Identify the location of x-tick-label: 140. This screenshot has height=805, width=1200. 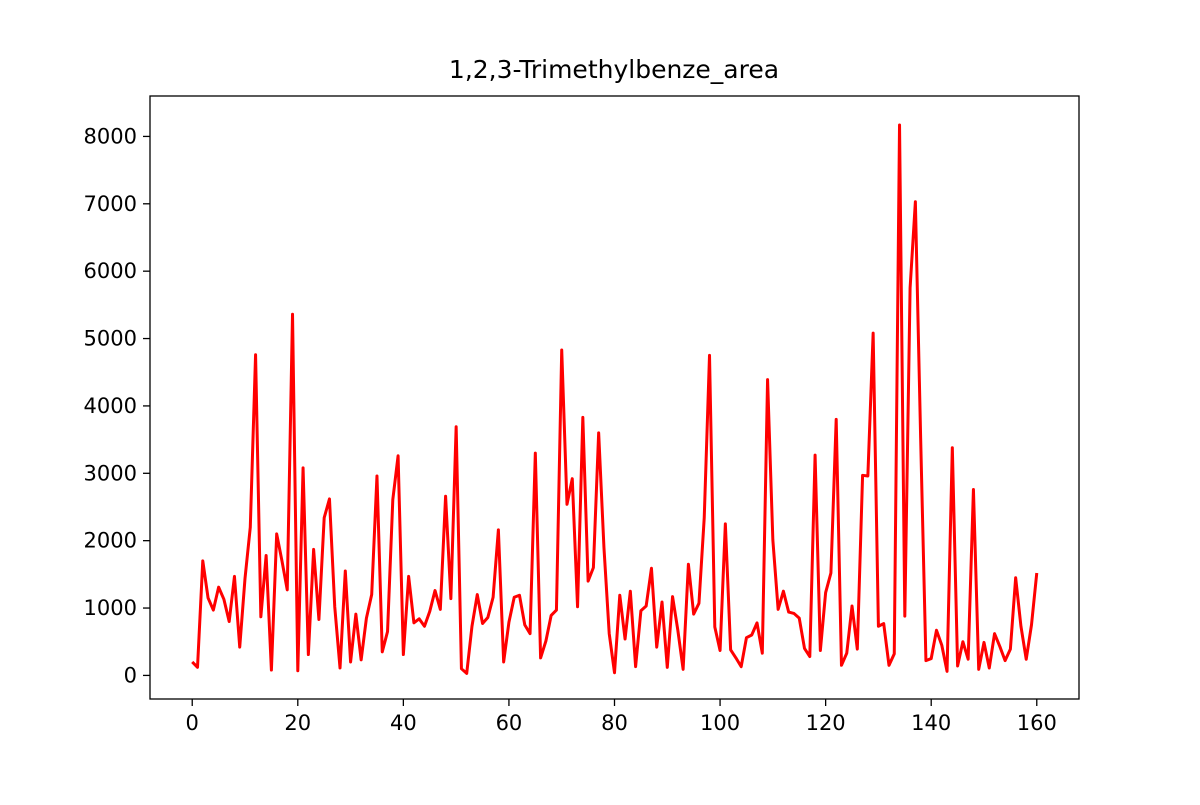
(931, 723).